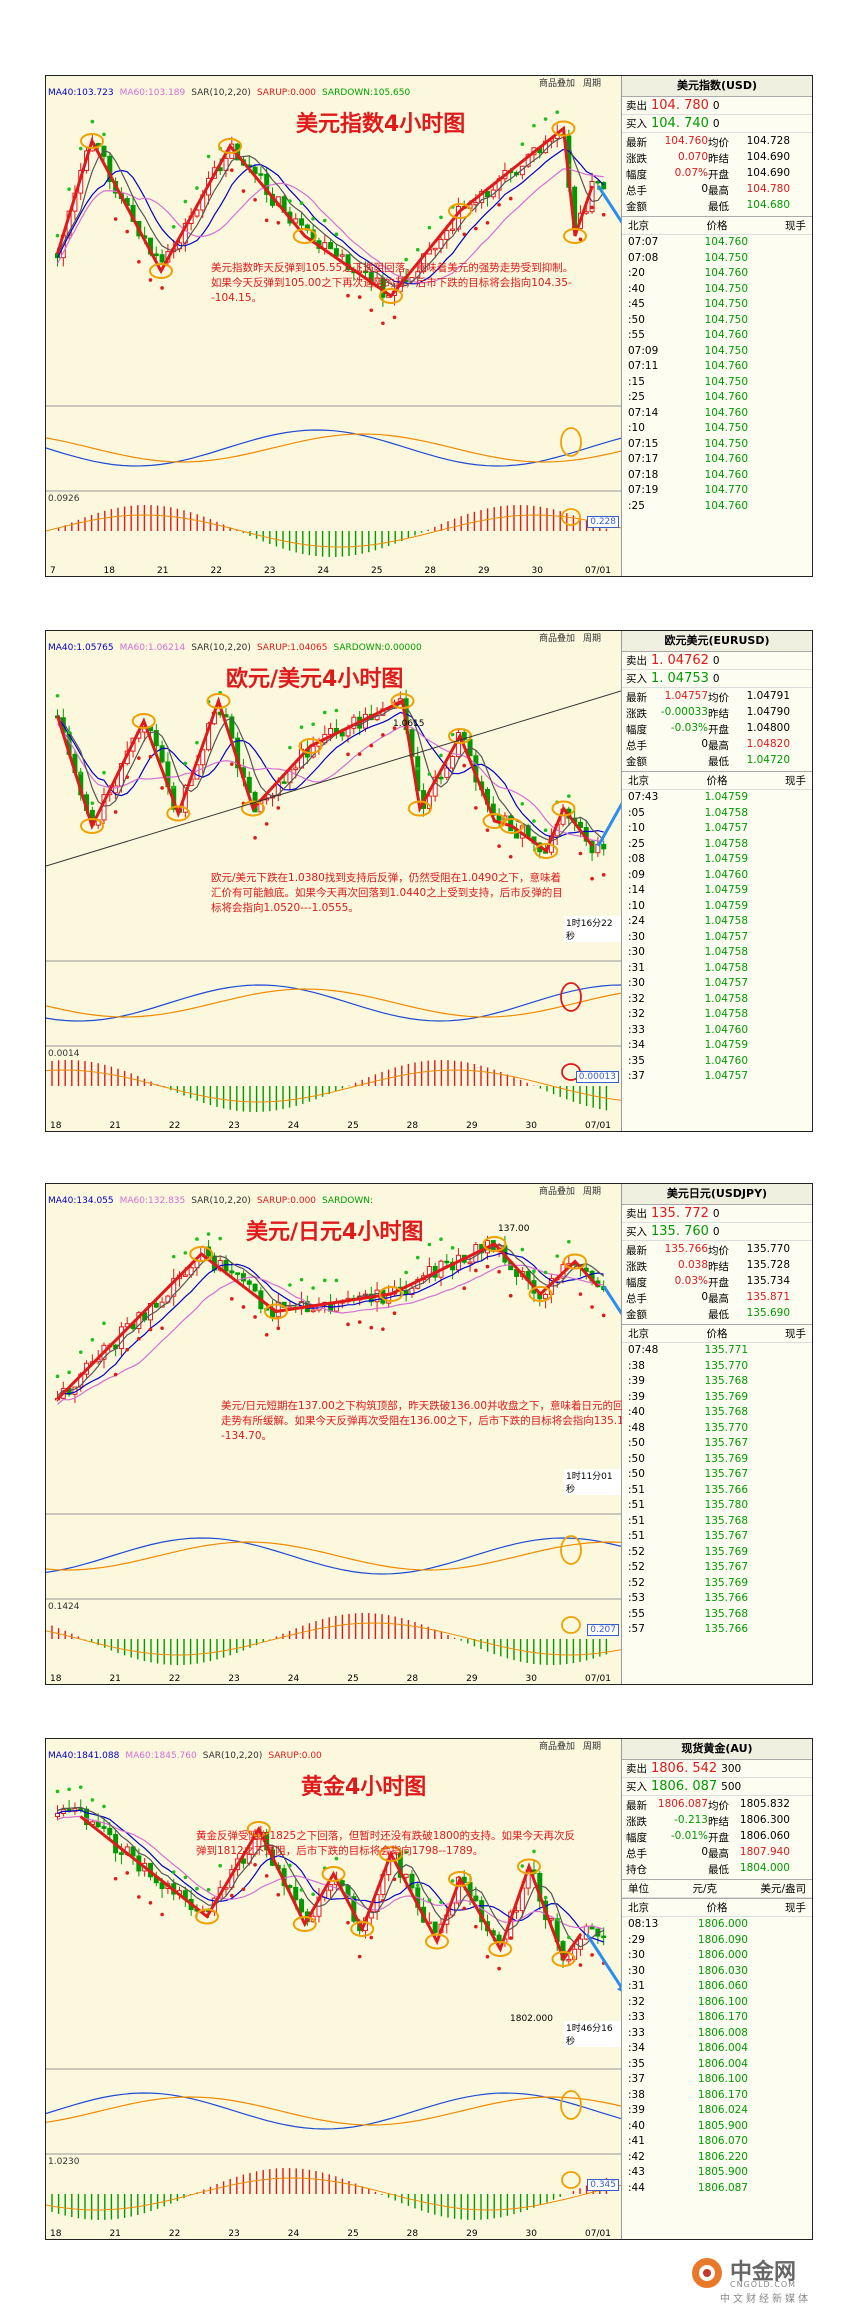 This screenshot has width=850, height=2312. What do you see at coordinates (717, 2096) in the screenshot?
I see `tick-row: :38 1806.170` at bounding box center [717, 2096].